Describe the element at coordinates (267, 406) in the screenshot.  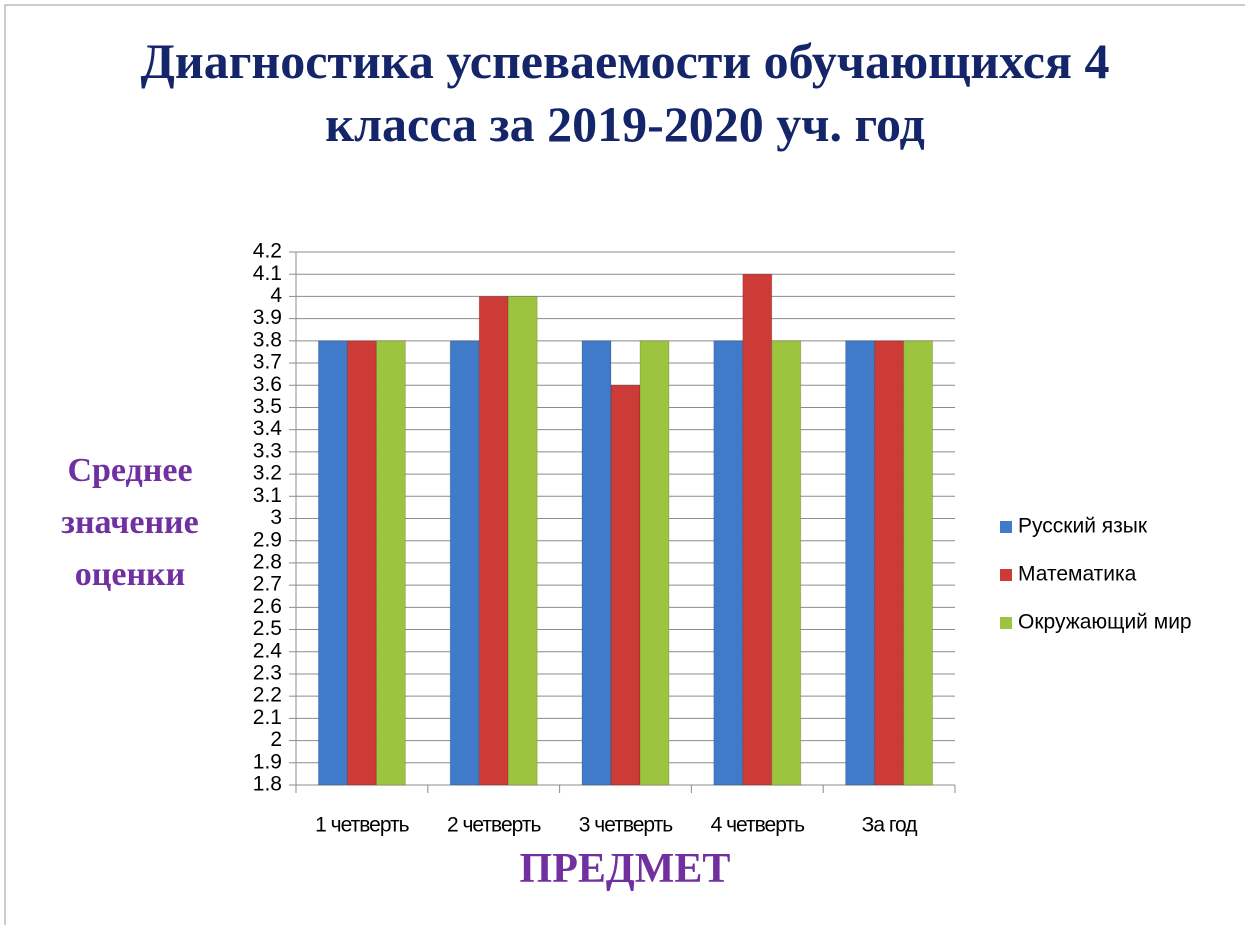
I see `y-tick-label: 3.5` at that location.